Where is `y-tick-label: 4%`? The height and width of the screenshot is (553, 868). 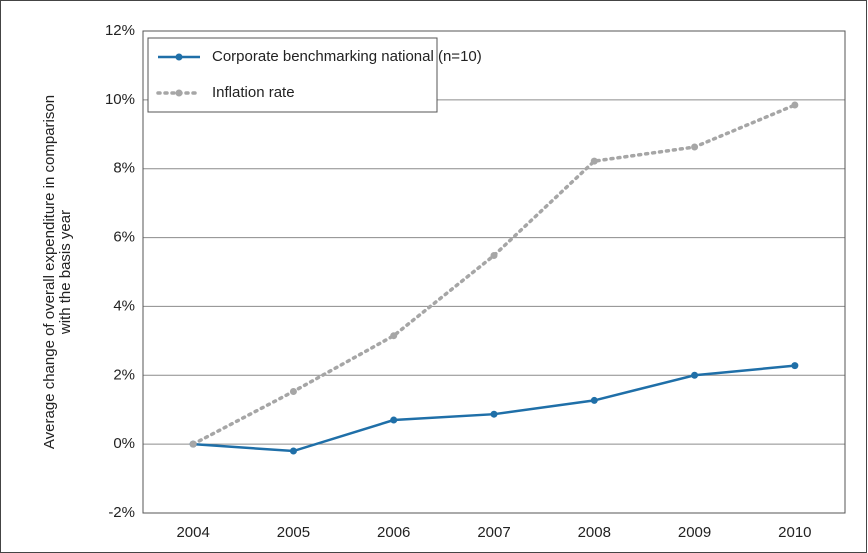 y-tick-label: 4% is located at coordinates (124, 305).